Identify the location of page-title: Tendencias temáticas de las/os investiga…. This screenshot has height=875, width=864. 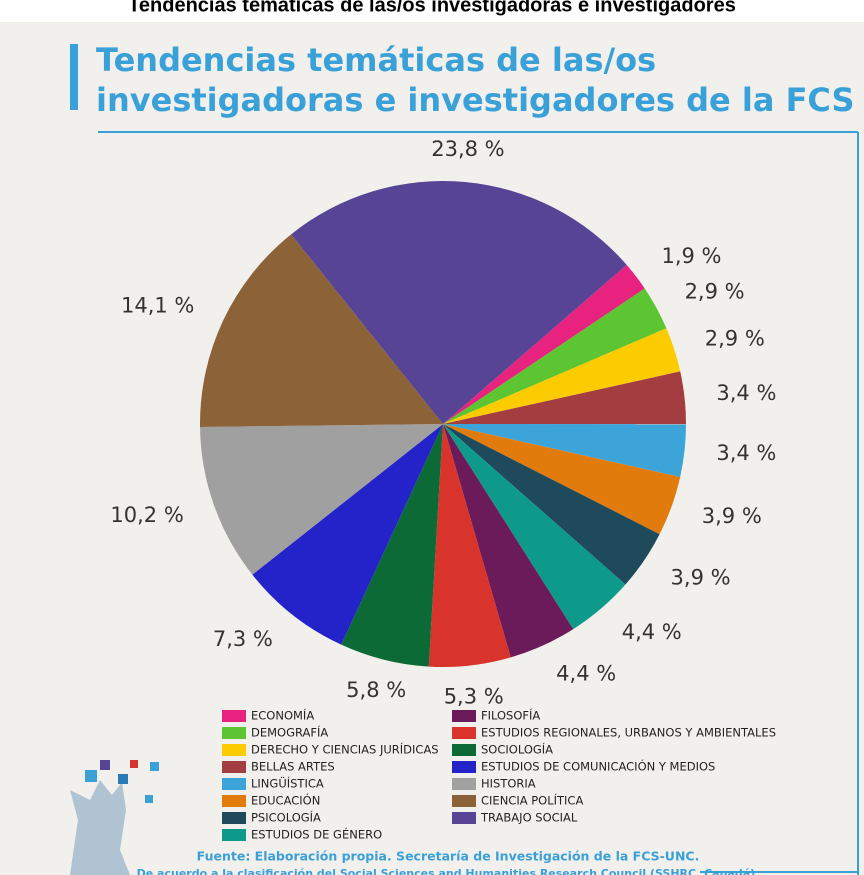
(432, 8).